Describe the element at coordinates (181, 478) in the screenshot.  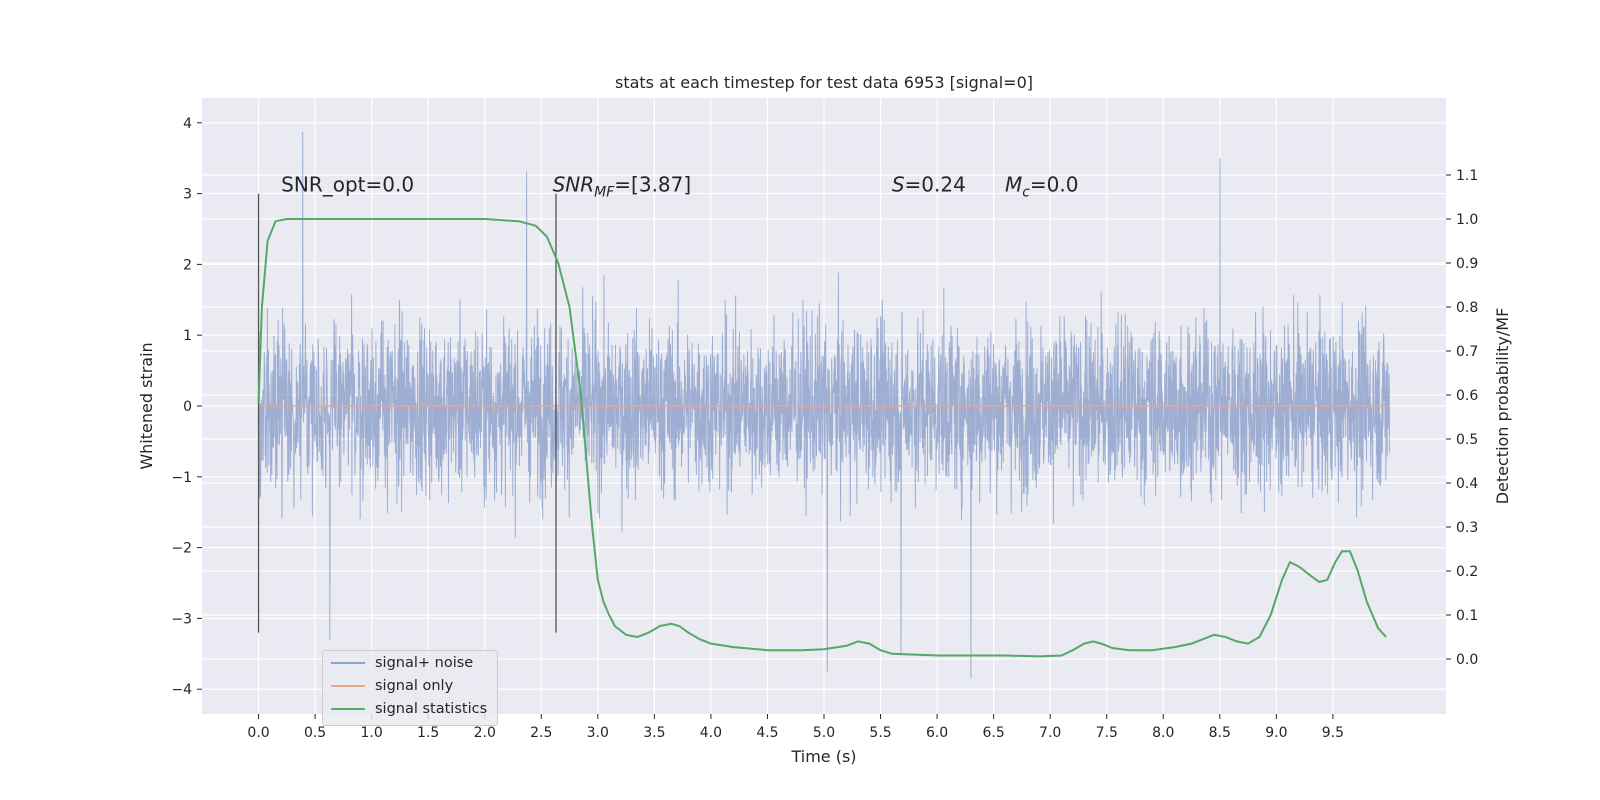
I see `y-tick-label: −1` at that location.